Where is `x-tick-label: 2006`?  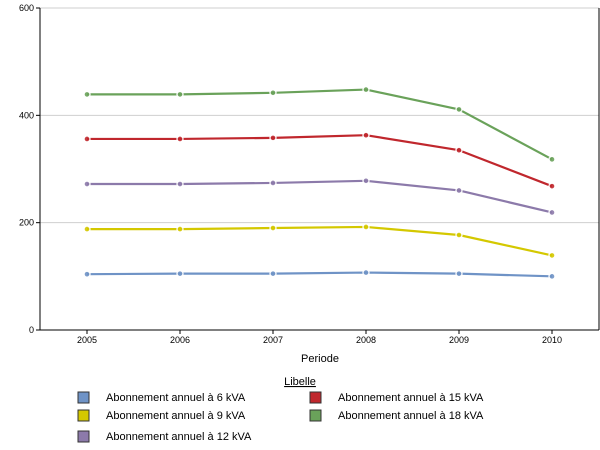
x-tick-label: 2006 is located at coordinates (180, 340).